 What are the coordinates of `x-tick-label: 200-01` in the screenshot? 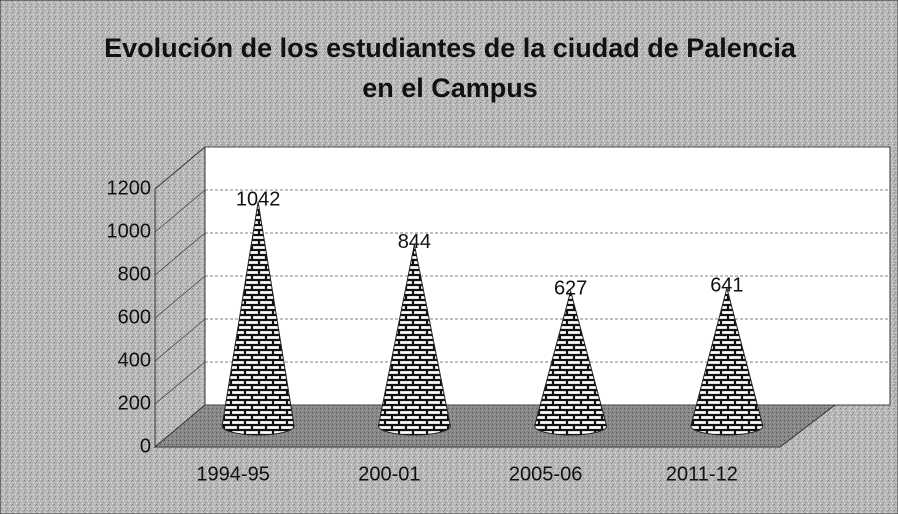 It's located at (389, 474).